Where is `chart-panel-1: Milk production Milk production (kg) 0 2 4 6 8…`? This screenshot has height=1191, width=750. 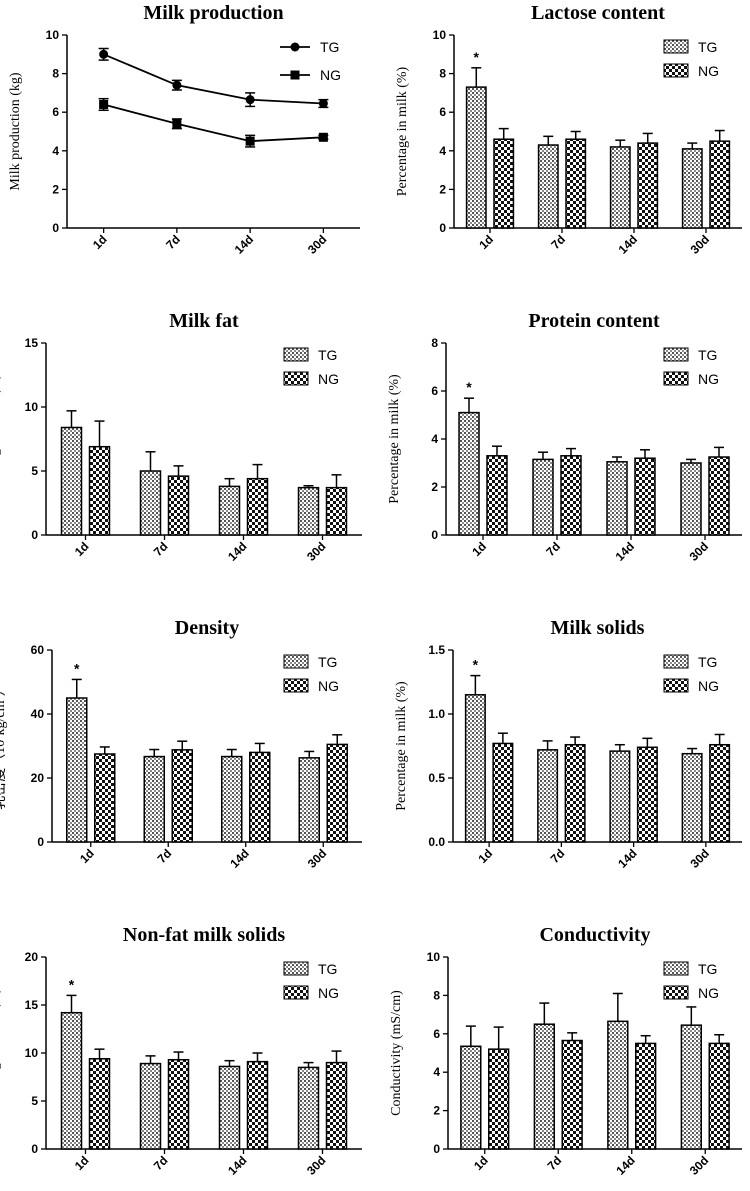
chart-panel-1: Milk production Milk production (kg) 0 2 4 6 8… is located at coordinates (184, 129).